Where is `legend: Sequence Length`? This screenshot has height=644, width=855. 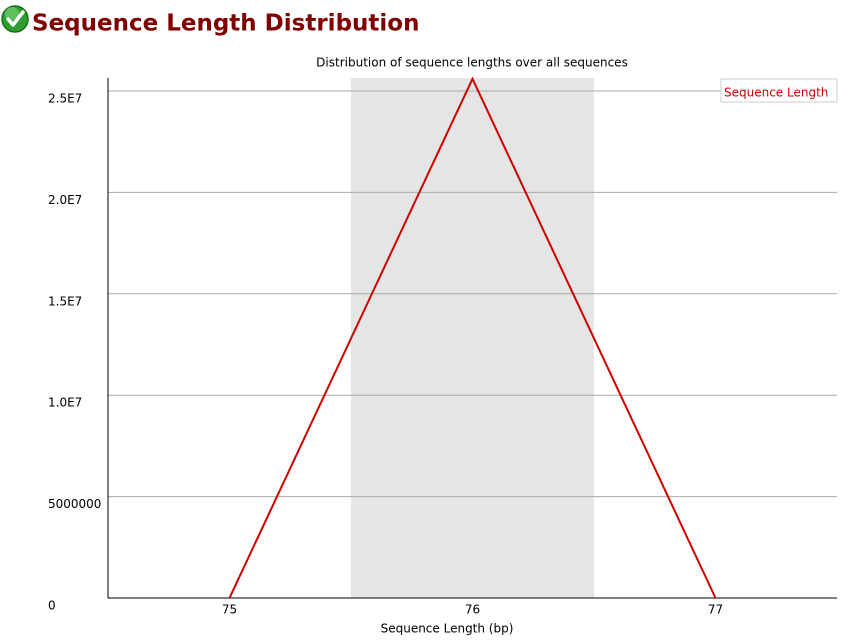 legend: Sequence Length is located at coordinates (779, 90).